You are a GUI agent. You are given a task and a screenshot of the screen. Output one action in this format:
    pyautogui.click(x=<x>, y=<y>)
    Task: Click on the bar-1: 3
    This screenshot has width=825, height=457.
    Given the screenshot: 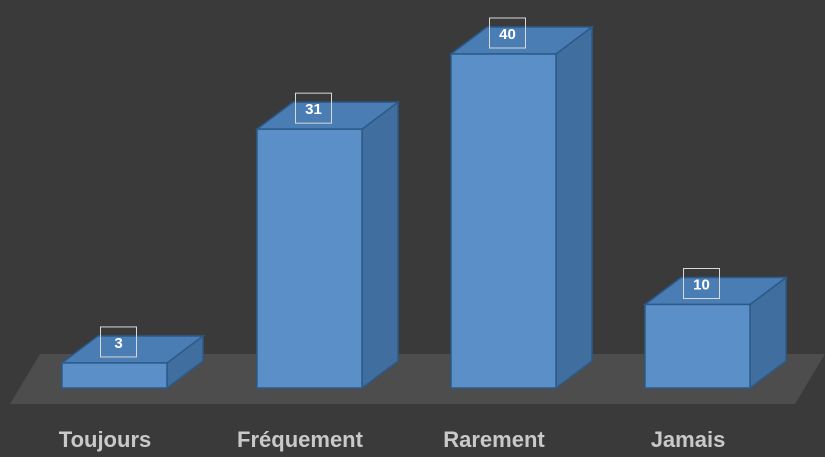 What is the action you would take?
    pyautogui.click(x=132, y=358)
    